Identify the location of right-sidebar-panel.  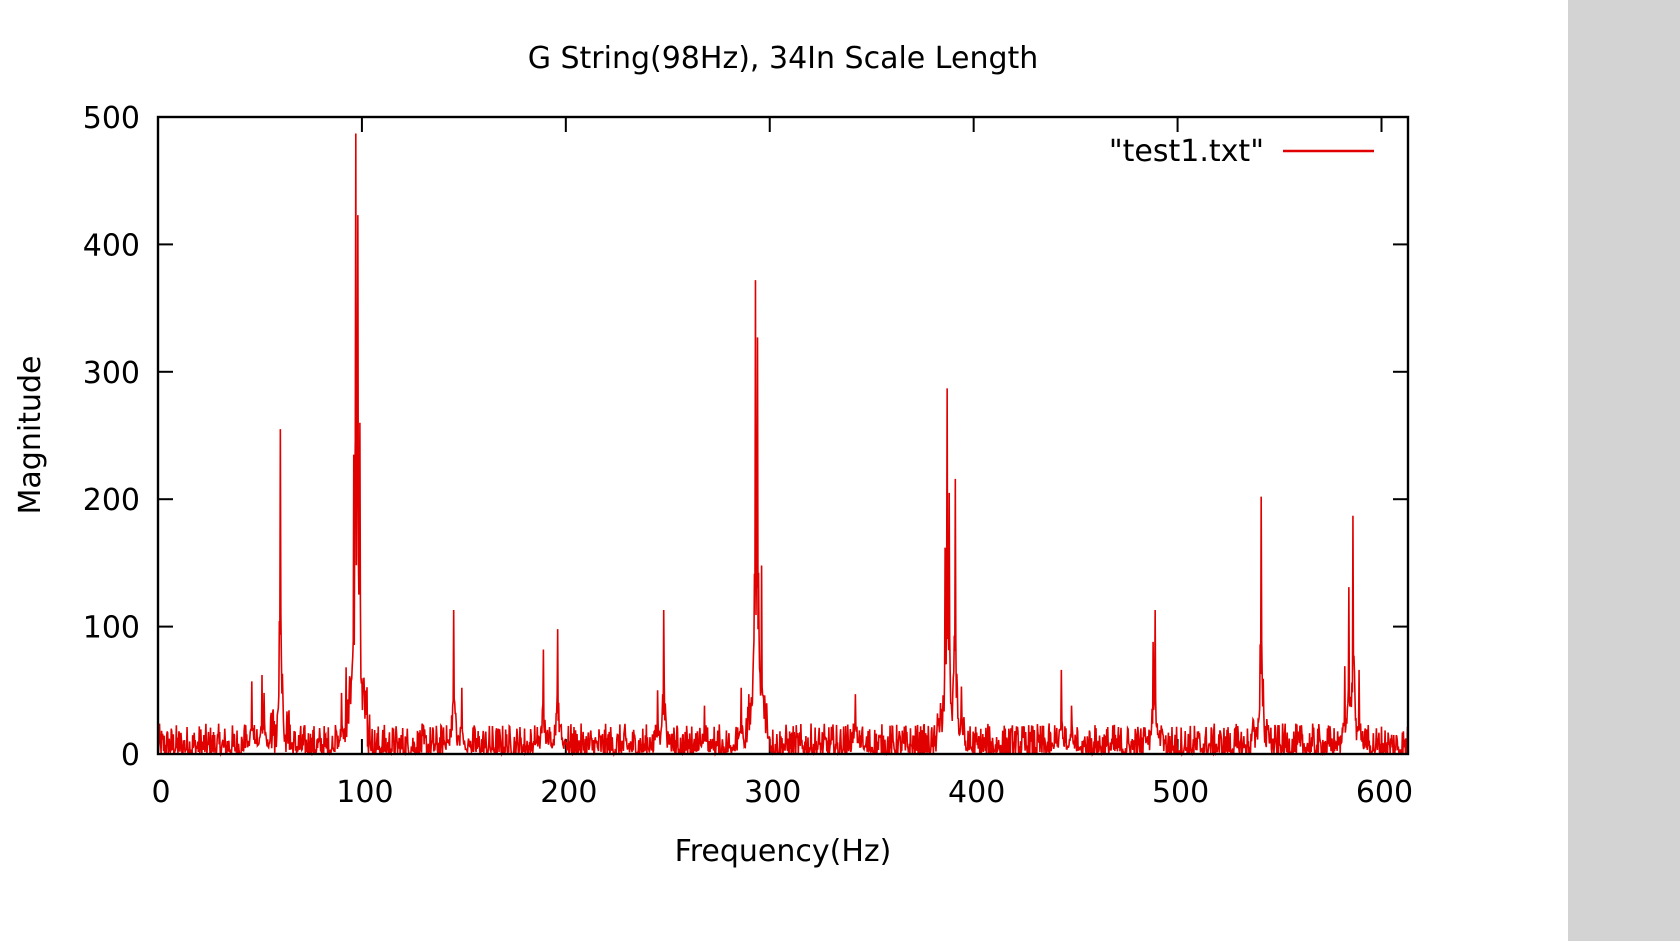
(1624, 470).